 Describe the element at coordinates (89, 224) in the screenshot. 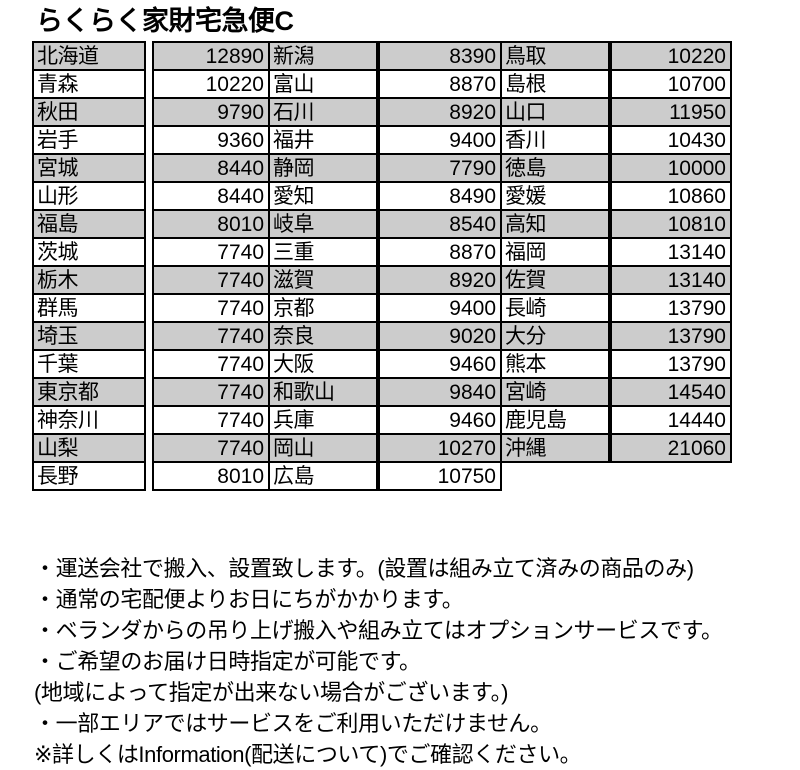

I see `prefecture-name: 福島` at that location.